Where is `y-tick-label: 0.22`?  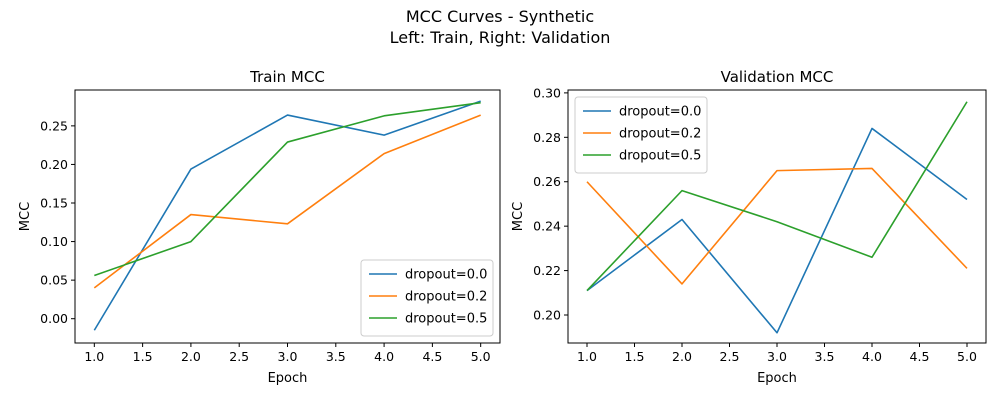
y-tick-label: 0.22 is located at coordinates (547, 270).